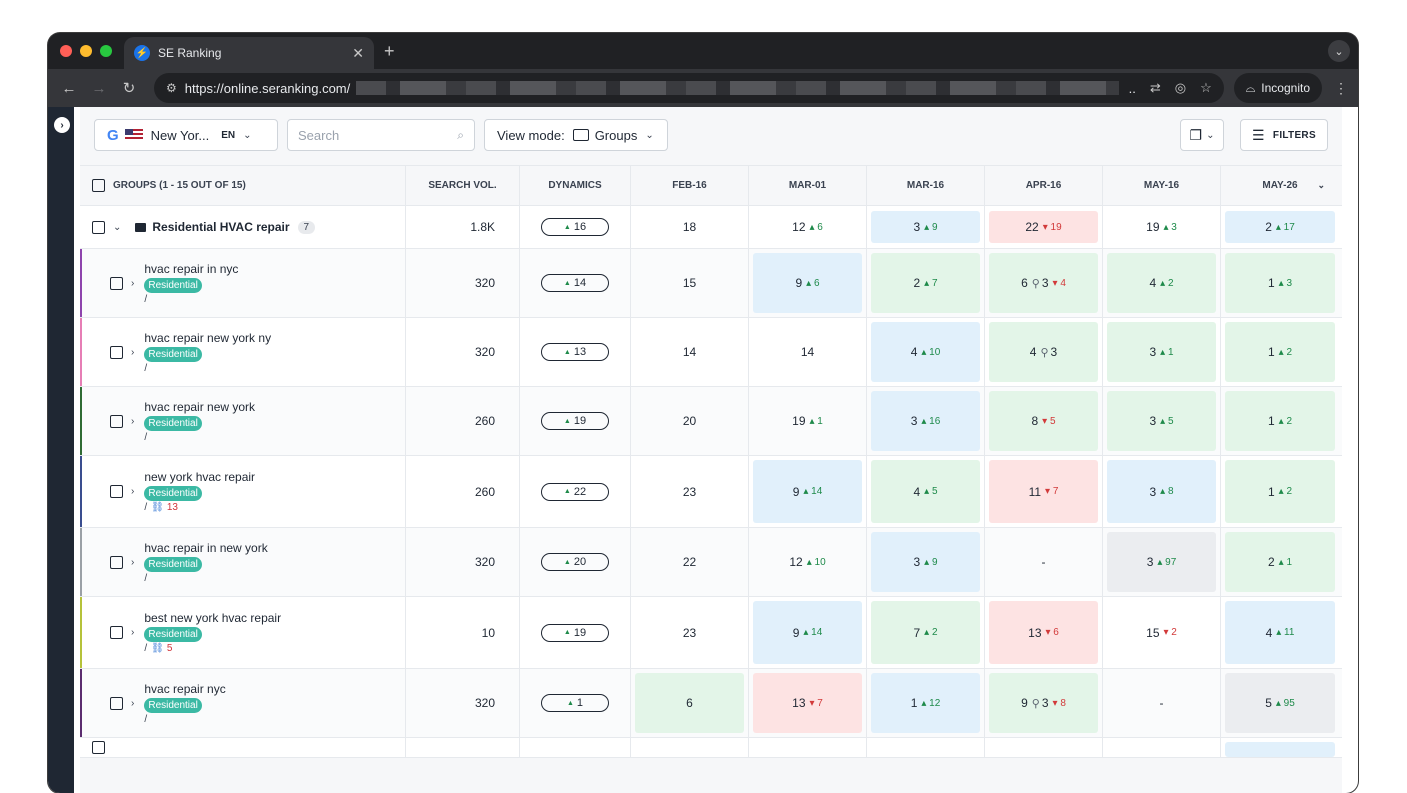 Image resolution: width=1407 pixels, height=793 pixels. What do you see at coordinates (808, 283) in the screenshot?
I see `position-cell: 9 ▴ 6` at bounding box center [808, 283].